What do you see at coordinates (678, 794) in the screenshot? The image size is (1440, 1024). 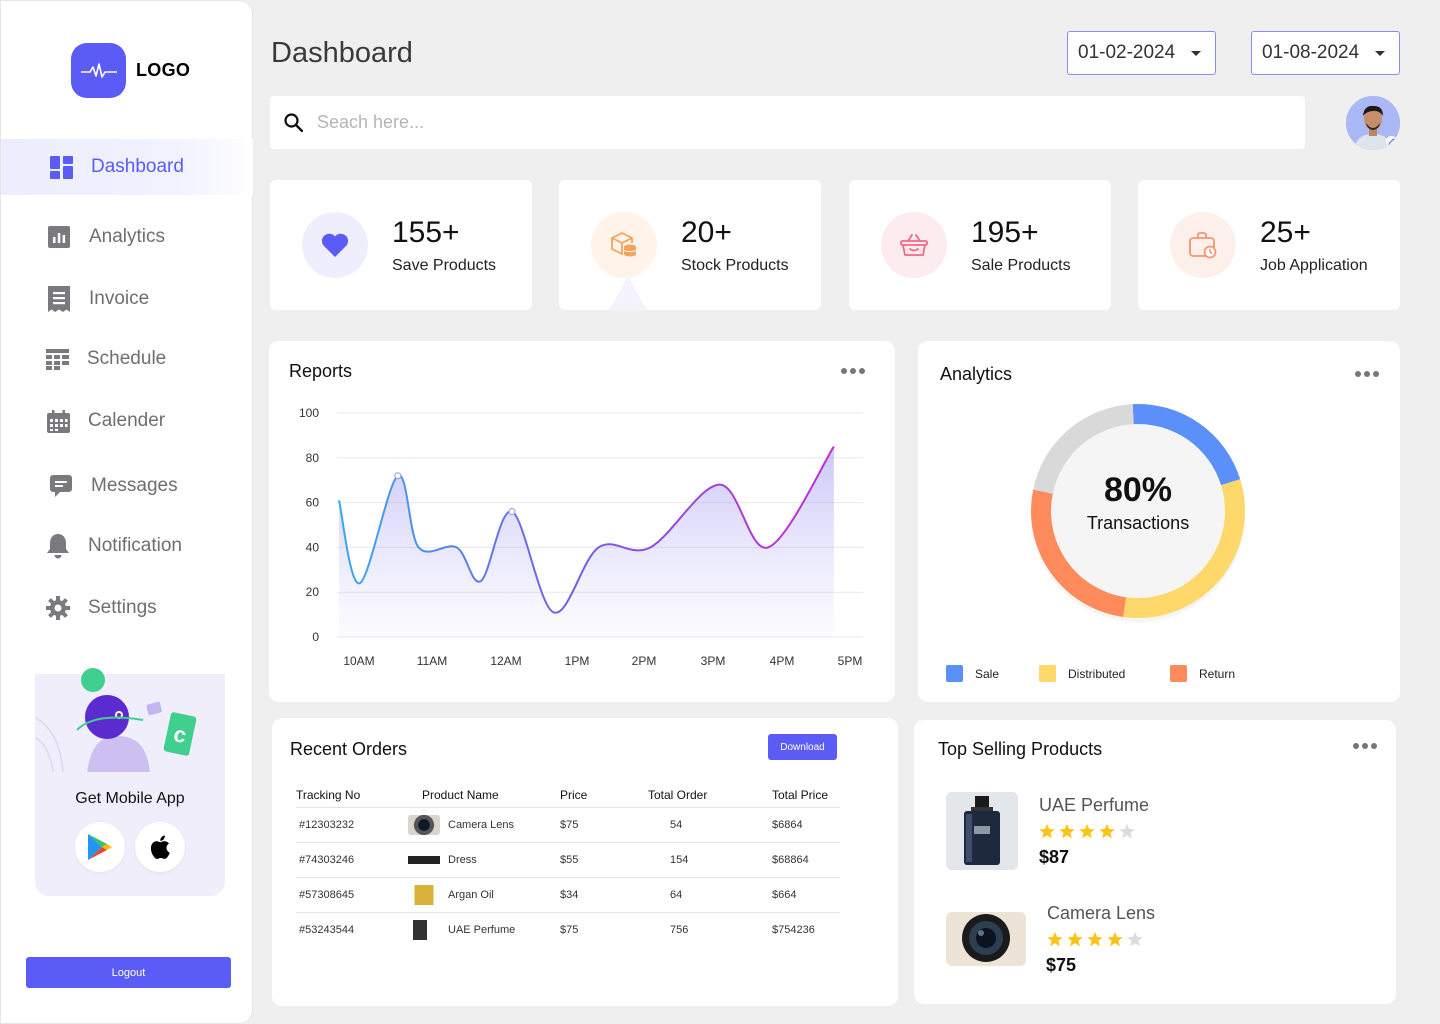 I see `column-header: Total Order` at bounding box center [678, 794].